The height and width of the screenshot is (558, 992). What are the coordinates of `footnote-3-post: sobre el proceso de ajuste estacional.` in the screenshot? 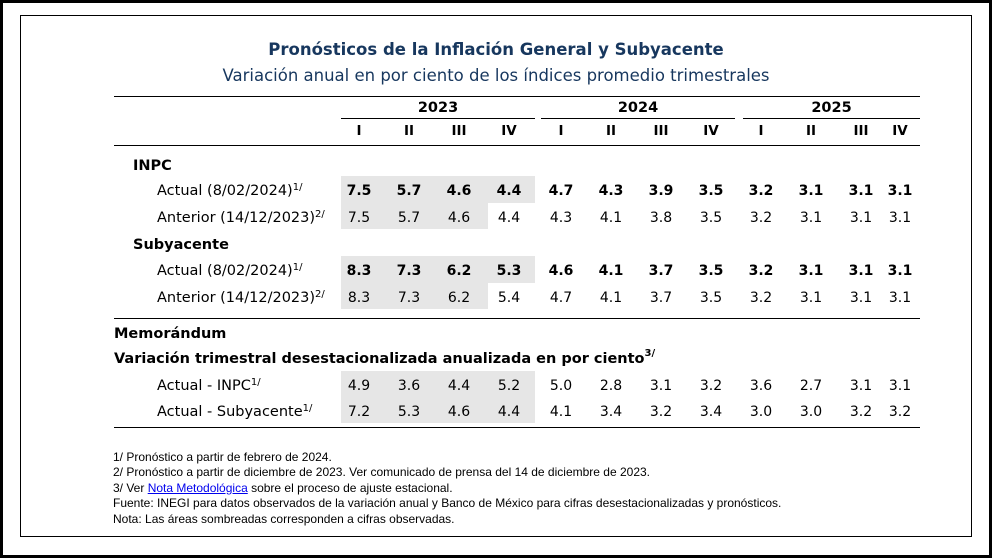 It's located at (350, 487).